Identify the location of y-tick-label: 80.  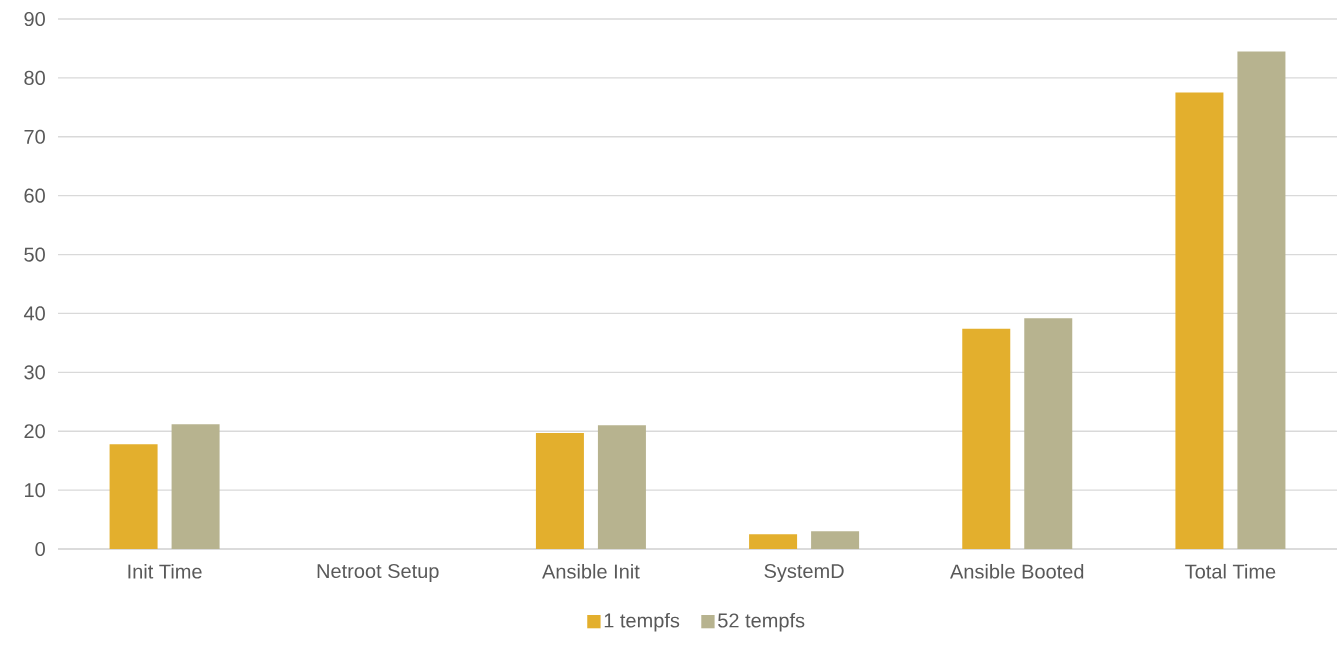
(34, 77).